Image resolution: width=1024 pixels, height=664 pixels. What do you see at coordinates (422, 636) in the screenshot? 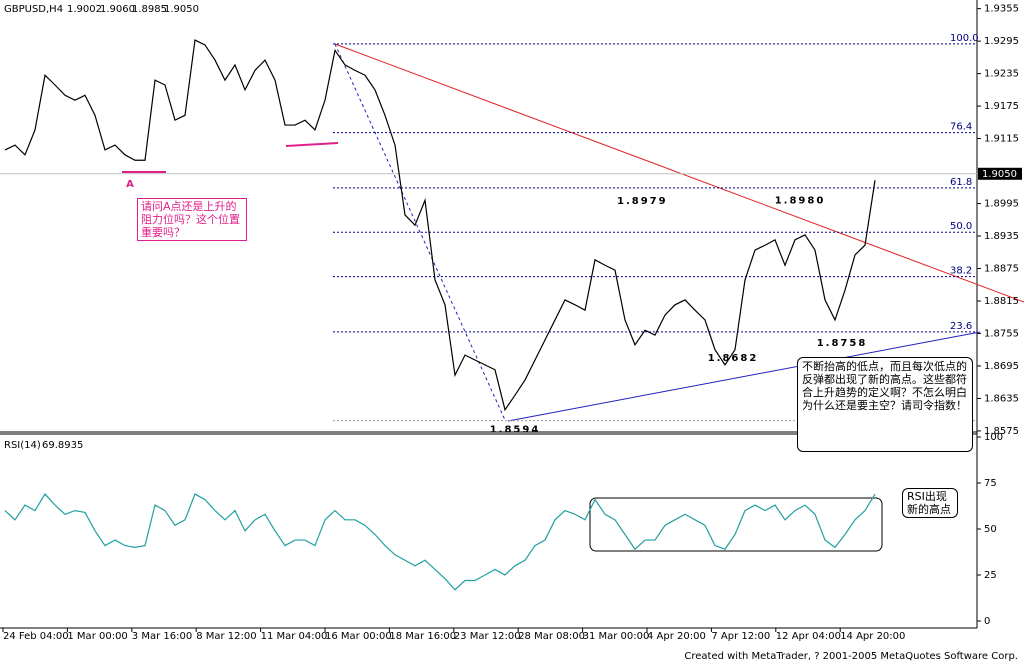
I see `x-tick-label: 18 Mar 16:00` at bounding box center [422, 636].